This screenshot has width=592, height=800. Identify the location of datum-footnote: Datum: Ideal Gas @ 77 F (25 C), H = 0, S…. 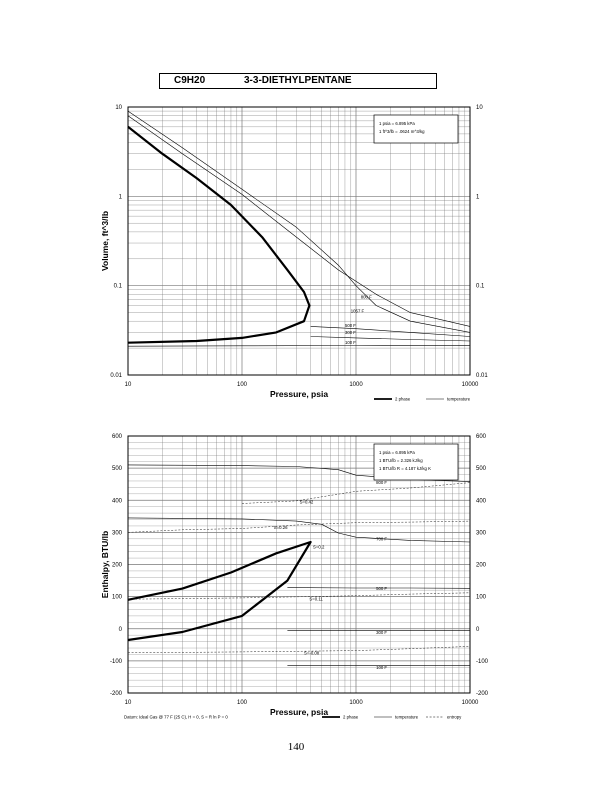
(176, 717).